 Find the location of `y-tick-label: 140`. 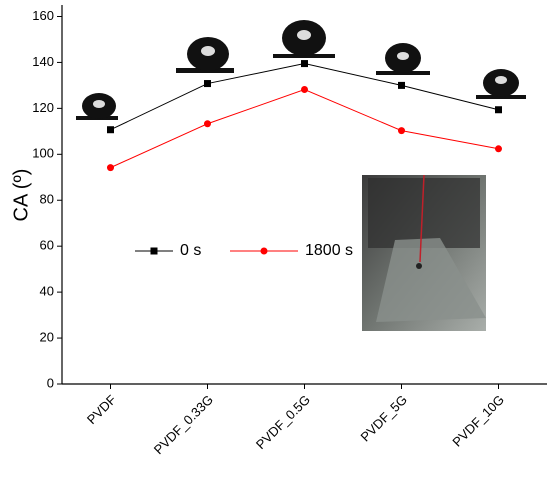

y-tick-label: 140 is located at coordinates (43, 61).